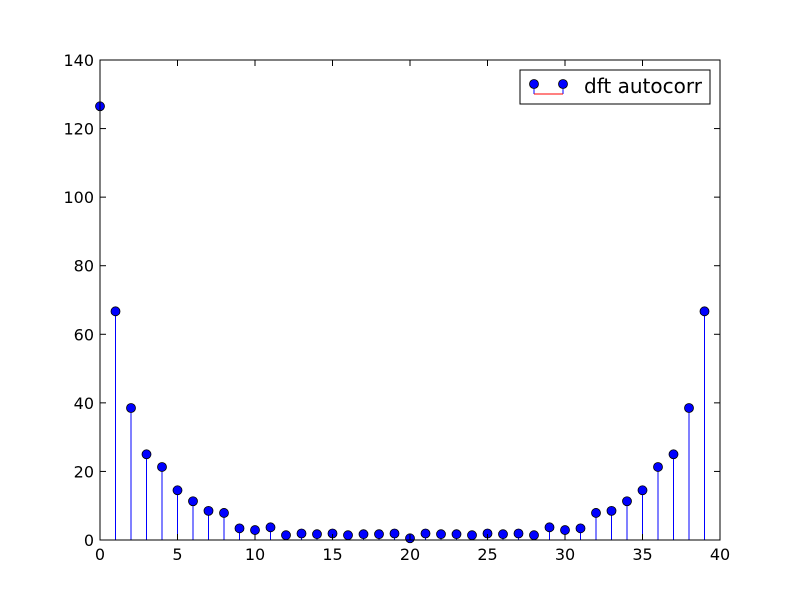  What do you see at coordinates (642, 554) in the screenshot?
I see `x-tick-label: 35` at bounding box center [642, 554].